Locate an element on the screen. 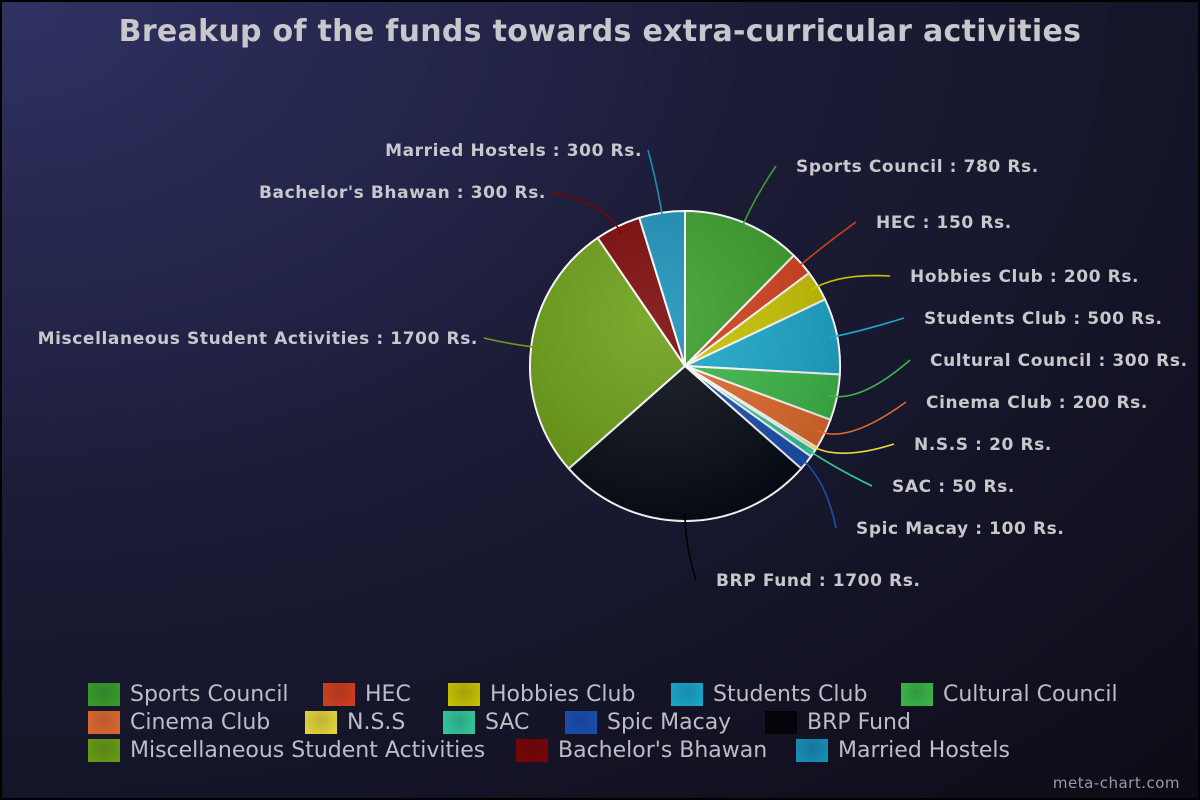  legend-item-cinema-club: Cinema Club is located at coordinates (179, 722).